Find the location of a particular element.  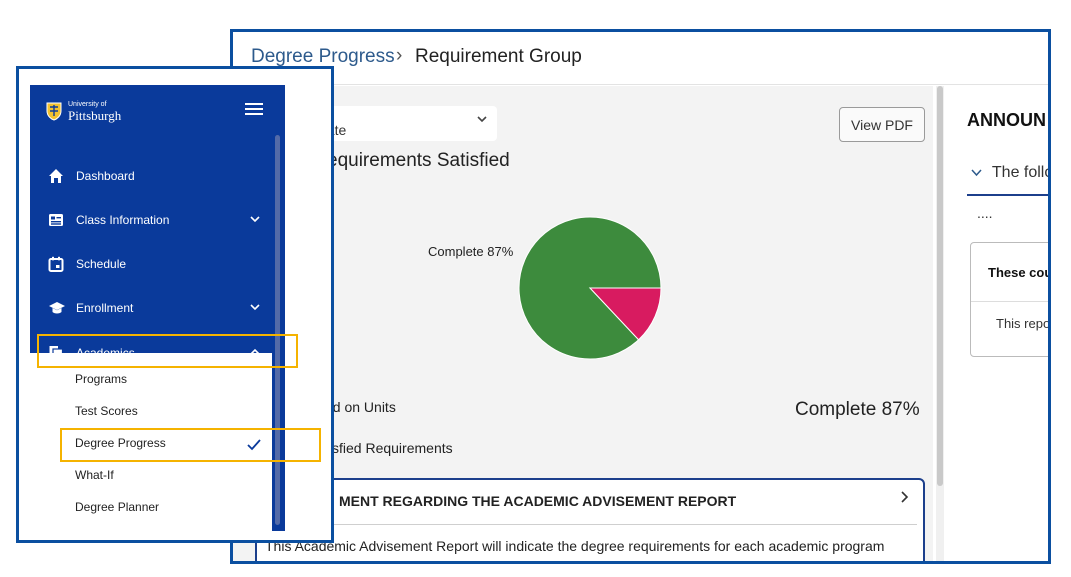

pitt-seal-icon is located at coordinates (54, 111).